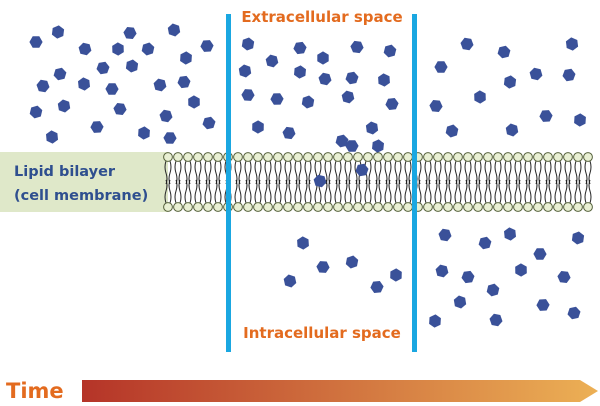 The height and width of the screenshot is (406, 600). What do you see at coordinates (228, 183) in the screenshot?
I see `divider-line-left` at bounding box center [228, 183].